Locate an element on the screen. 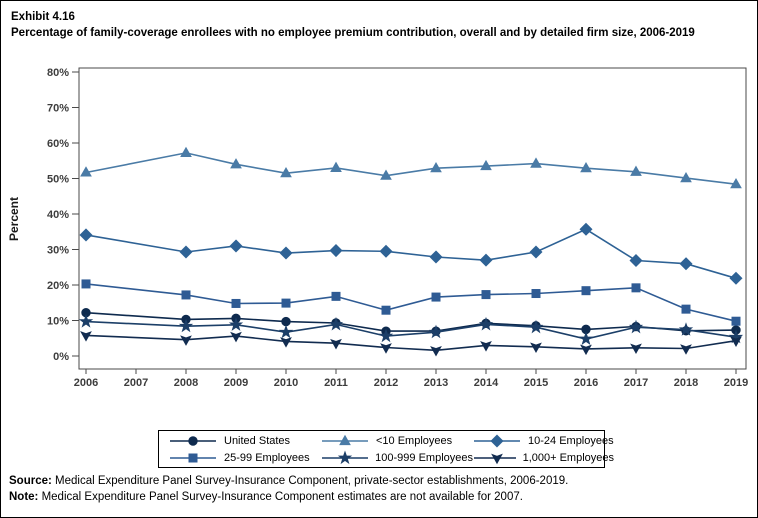  y-tick-label: 80% is located at coordinates (58, 73).